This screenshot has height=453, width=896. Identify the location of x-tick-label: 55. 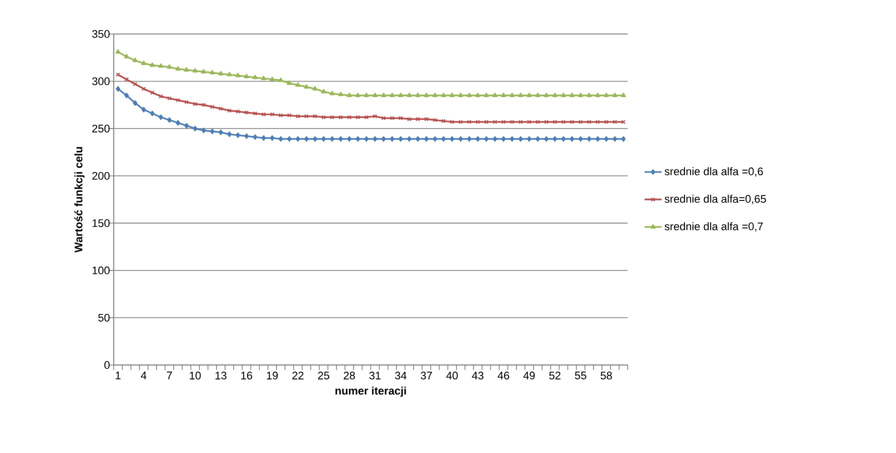
(580, 376).